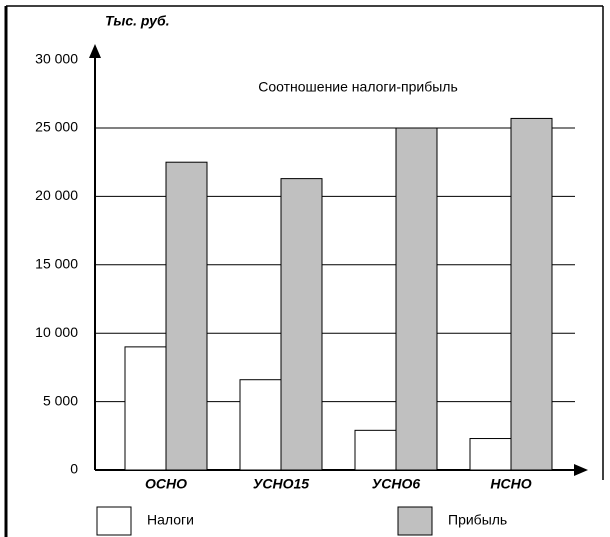  I want to click on y-tick-label: 0, so click(74, 469).